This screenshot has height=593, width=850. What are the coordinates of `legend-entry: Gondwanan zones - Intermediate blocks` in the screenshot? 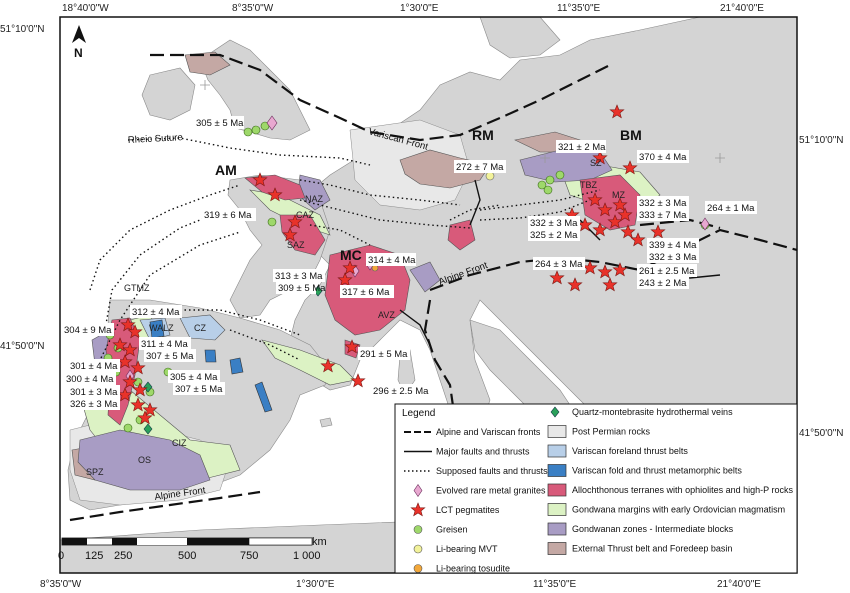 It's located at (640, 529).